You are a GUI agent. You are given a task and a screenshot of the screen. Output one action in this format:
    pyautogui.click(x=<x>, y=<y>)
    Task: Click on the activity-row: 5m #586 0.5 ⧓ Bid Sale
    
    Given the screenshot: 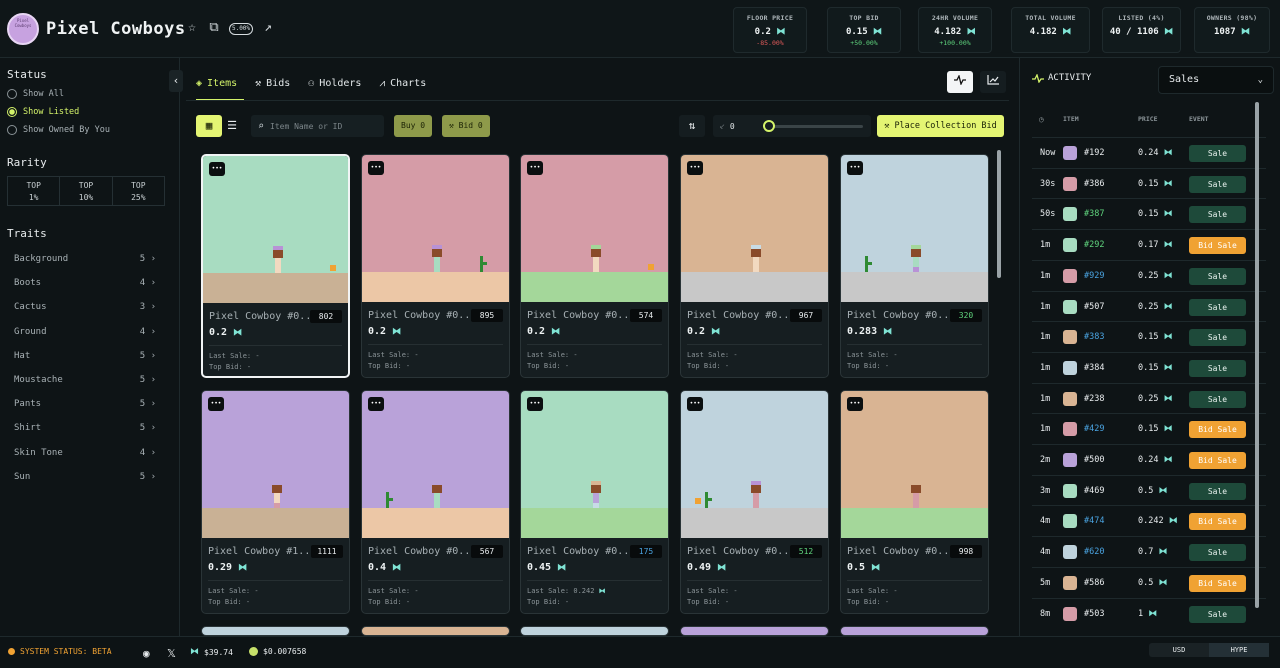 What is the action you would take?
    pyautogui.click(x=1149, y=582)
    